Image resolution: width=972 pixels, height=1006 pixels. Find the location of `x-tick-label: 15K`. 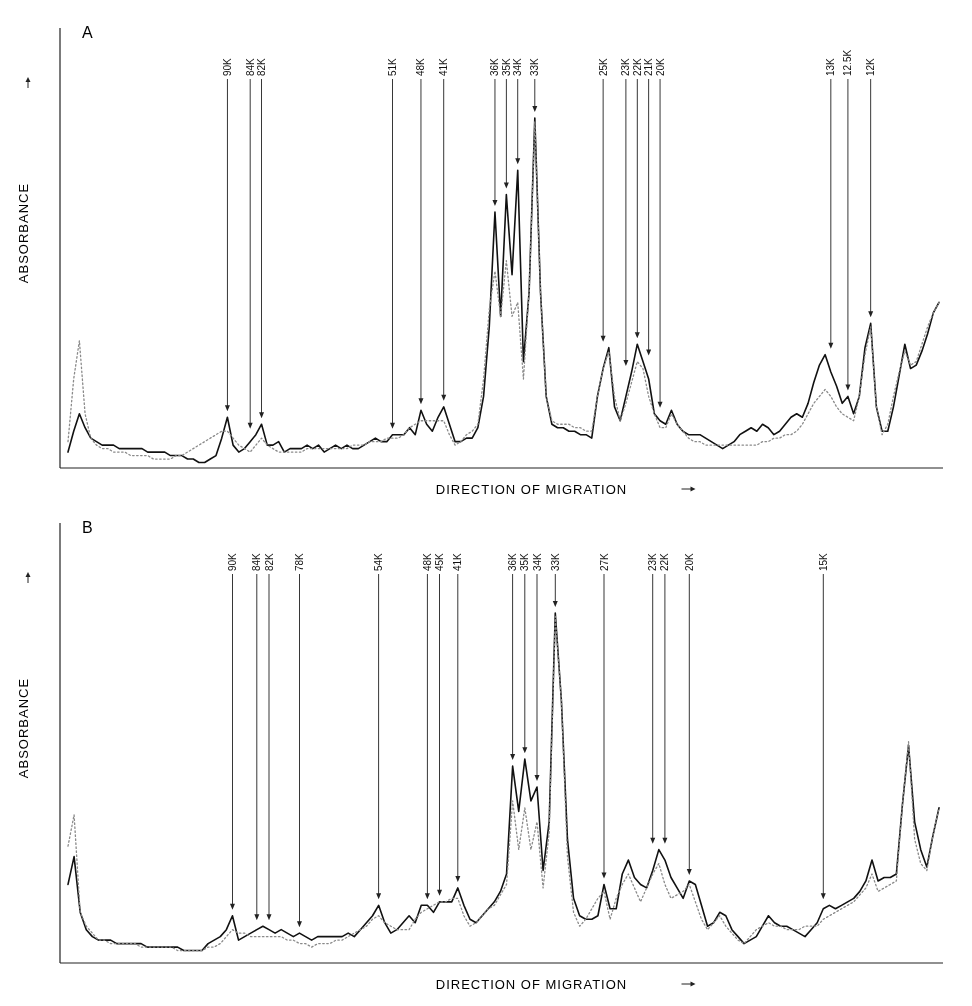

x-tick-label: 15K is located at coordinates (823, 561).